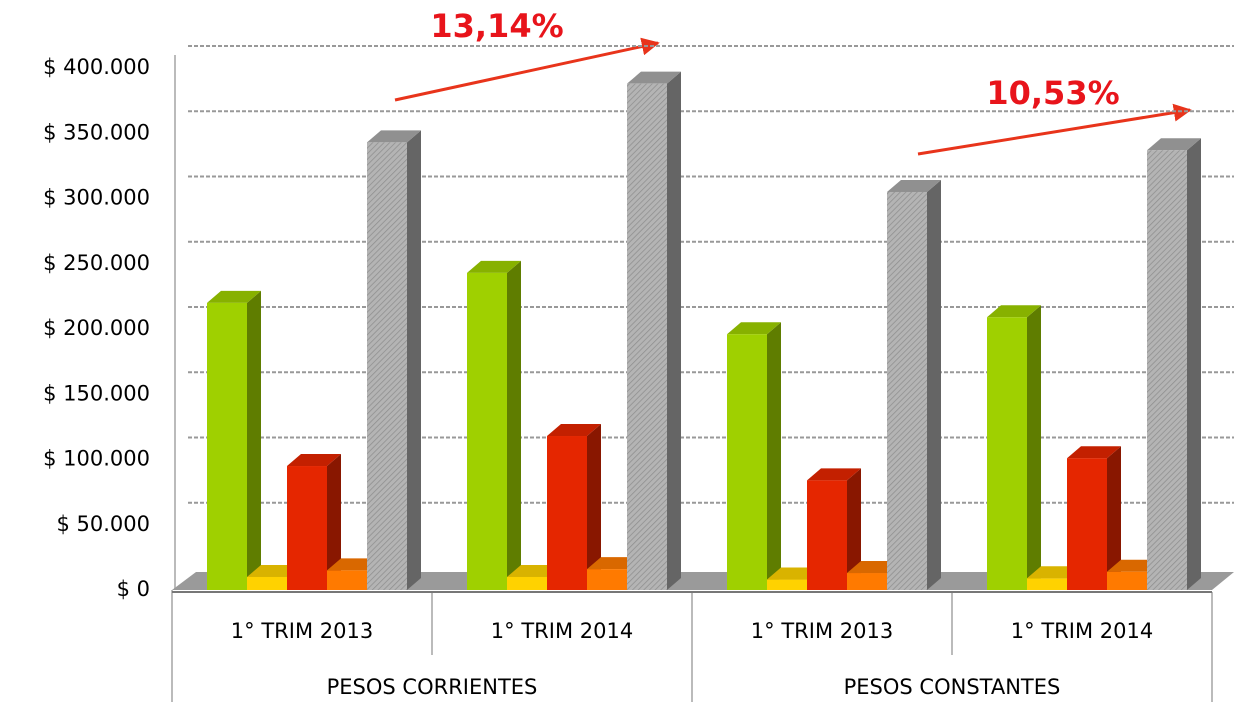 The height and width of the screenshot is (702, 1234). What do you see at coordinates (1052, 93) in the screenshot?
I see `annotation: 10,53%` at bounding box center [1052, 93].